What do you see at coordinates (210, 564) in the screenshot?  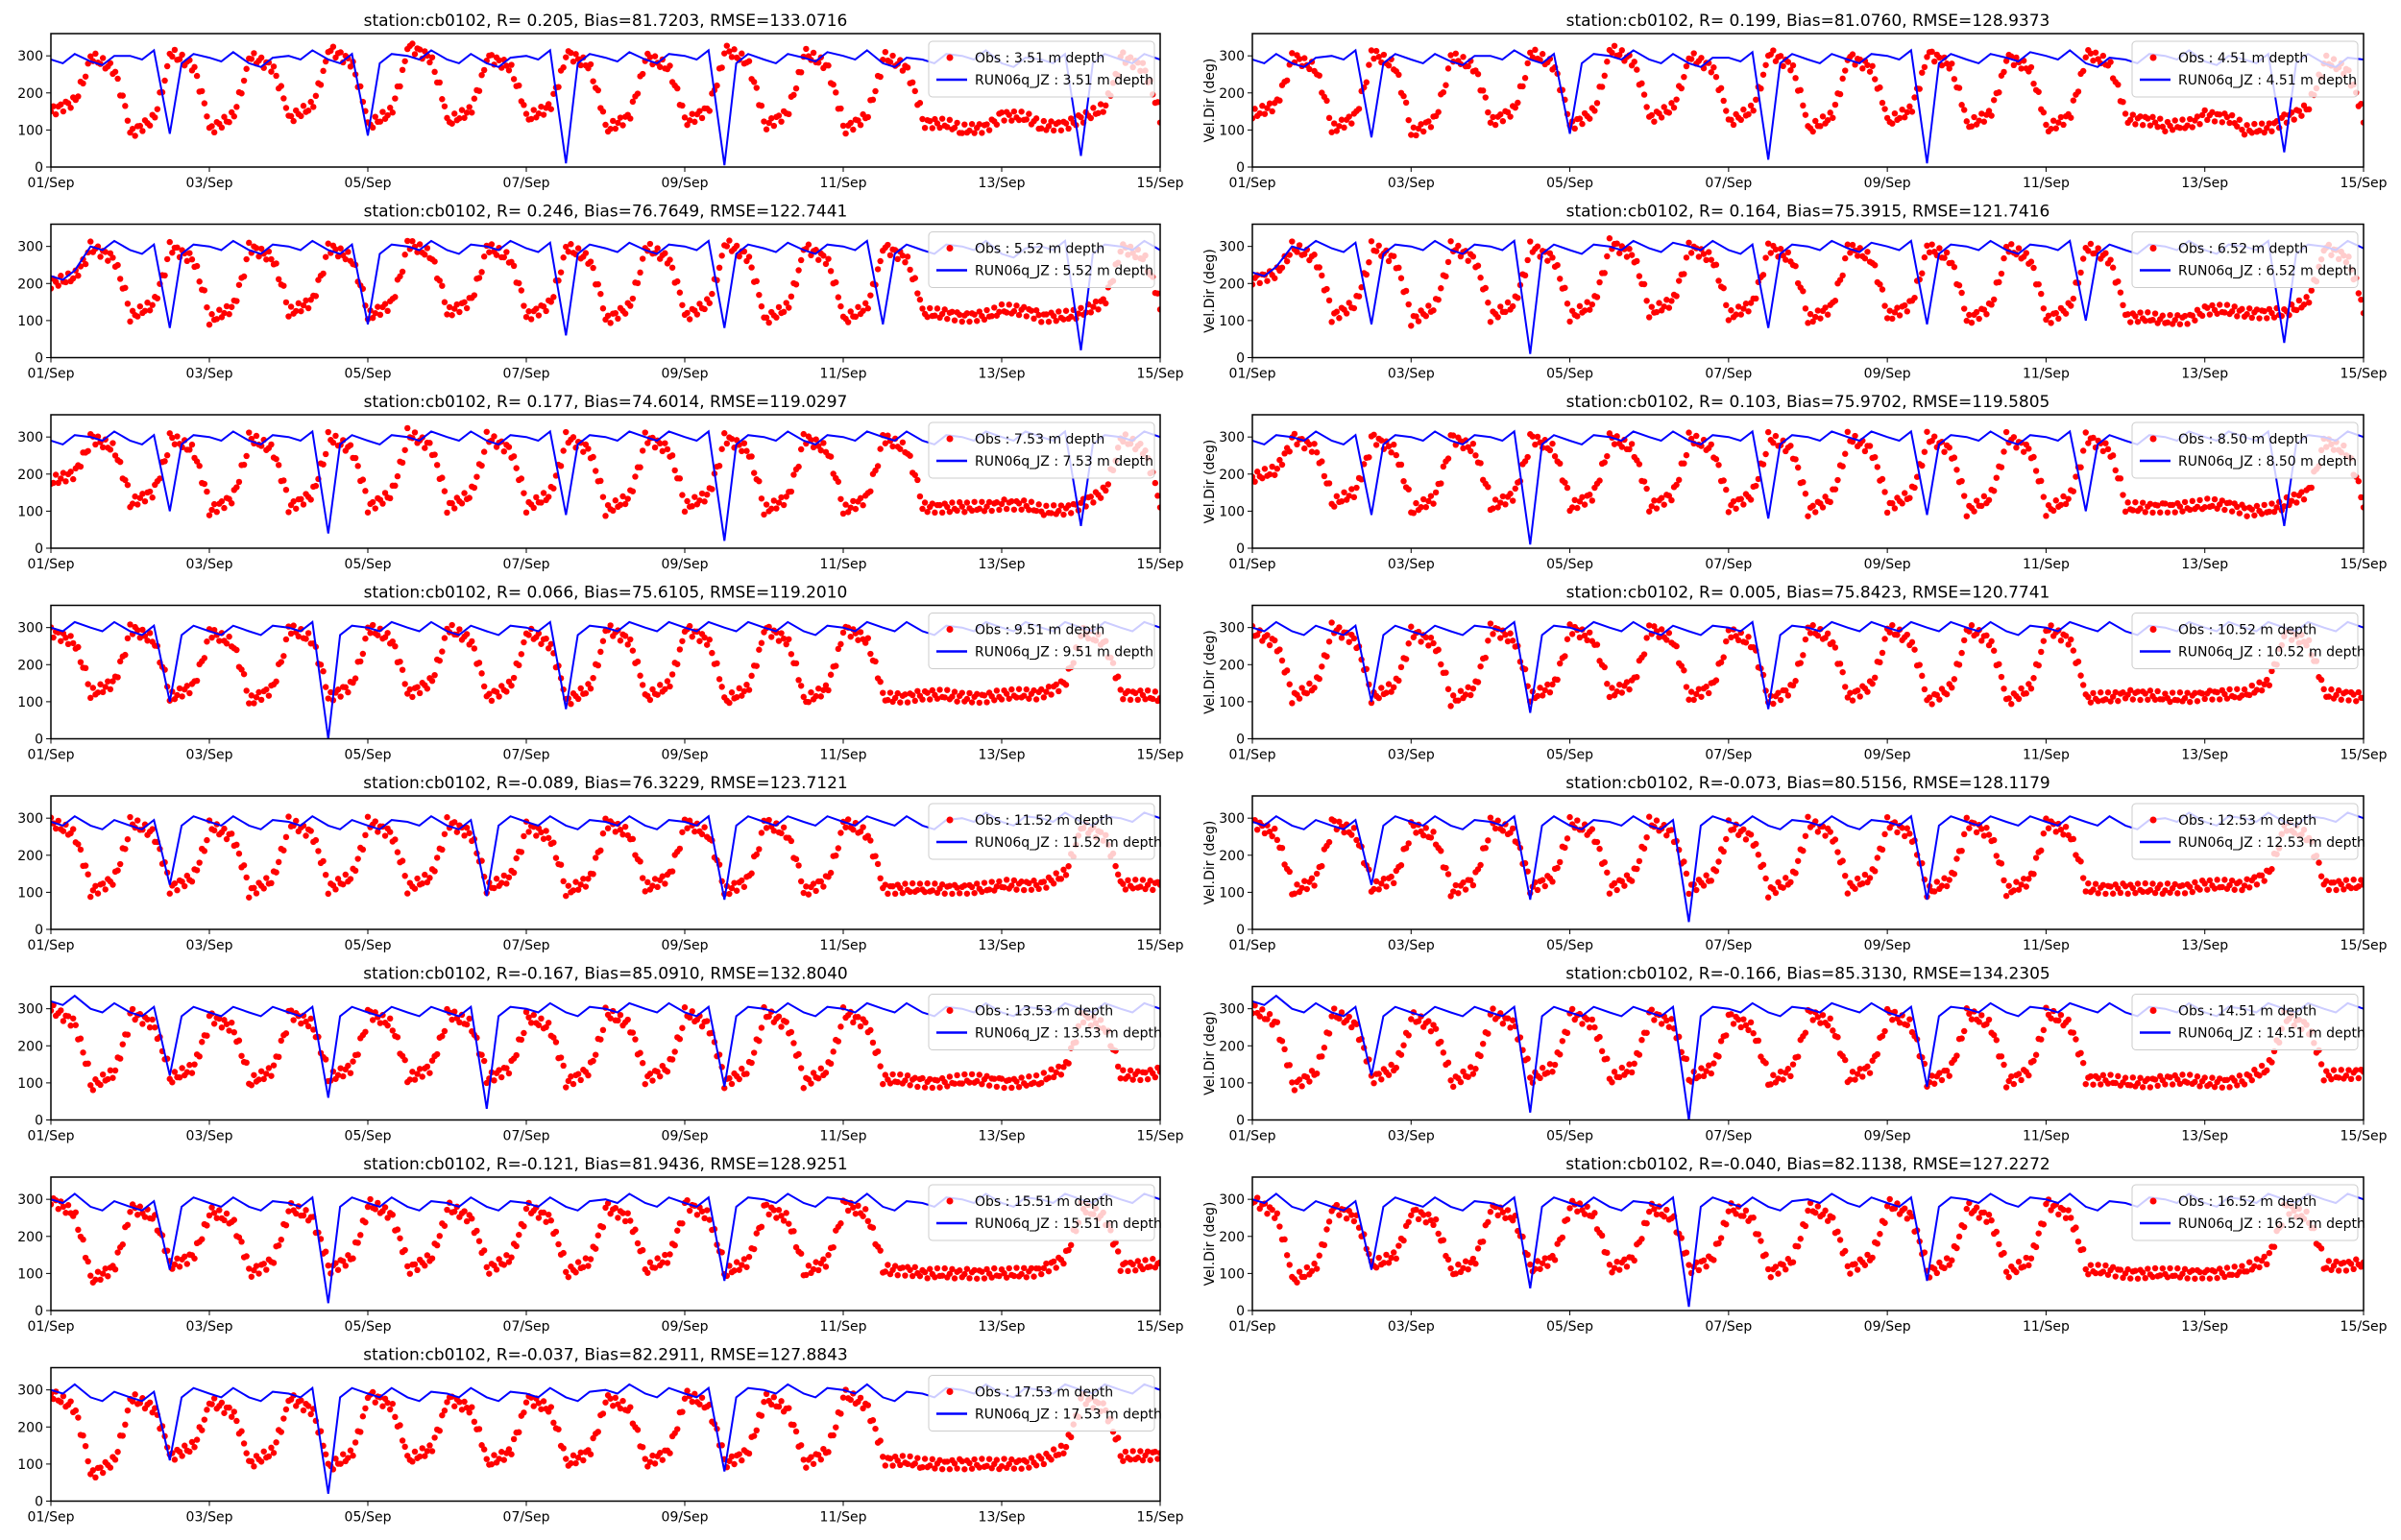 I see `x-tick-label: 03/Sep` at bounding box center [210, 564].